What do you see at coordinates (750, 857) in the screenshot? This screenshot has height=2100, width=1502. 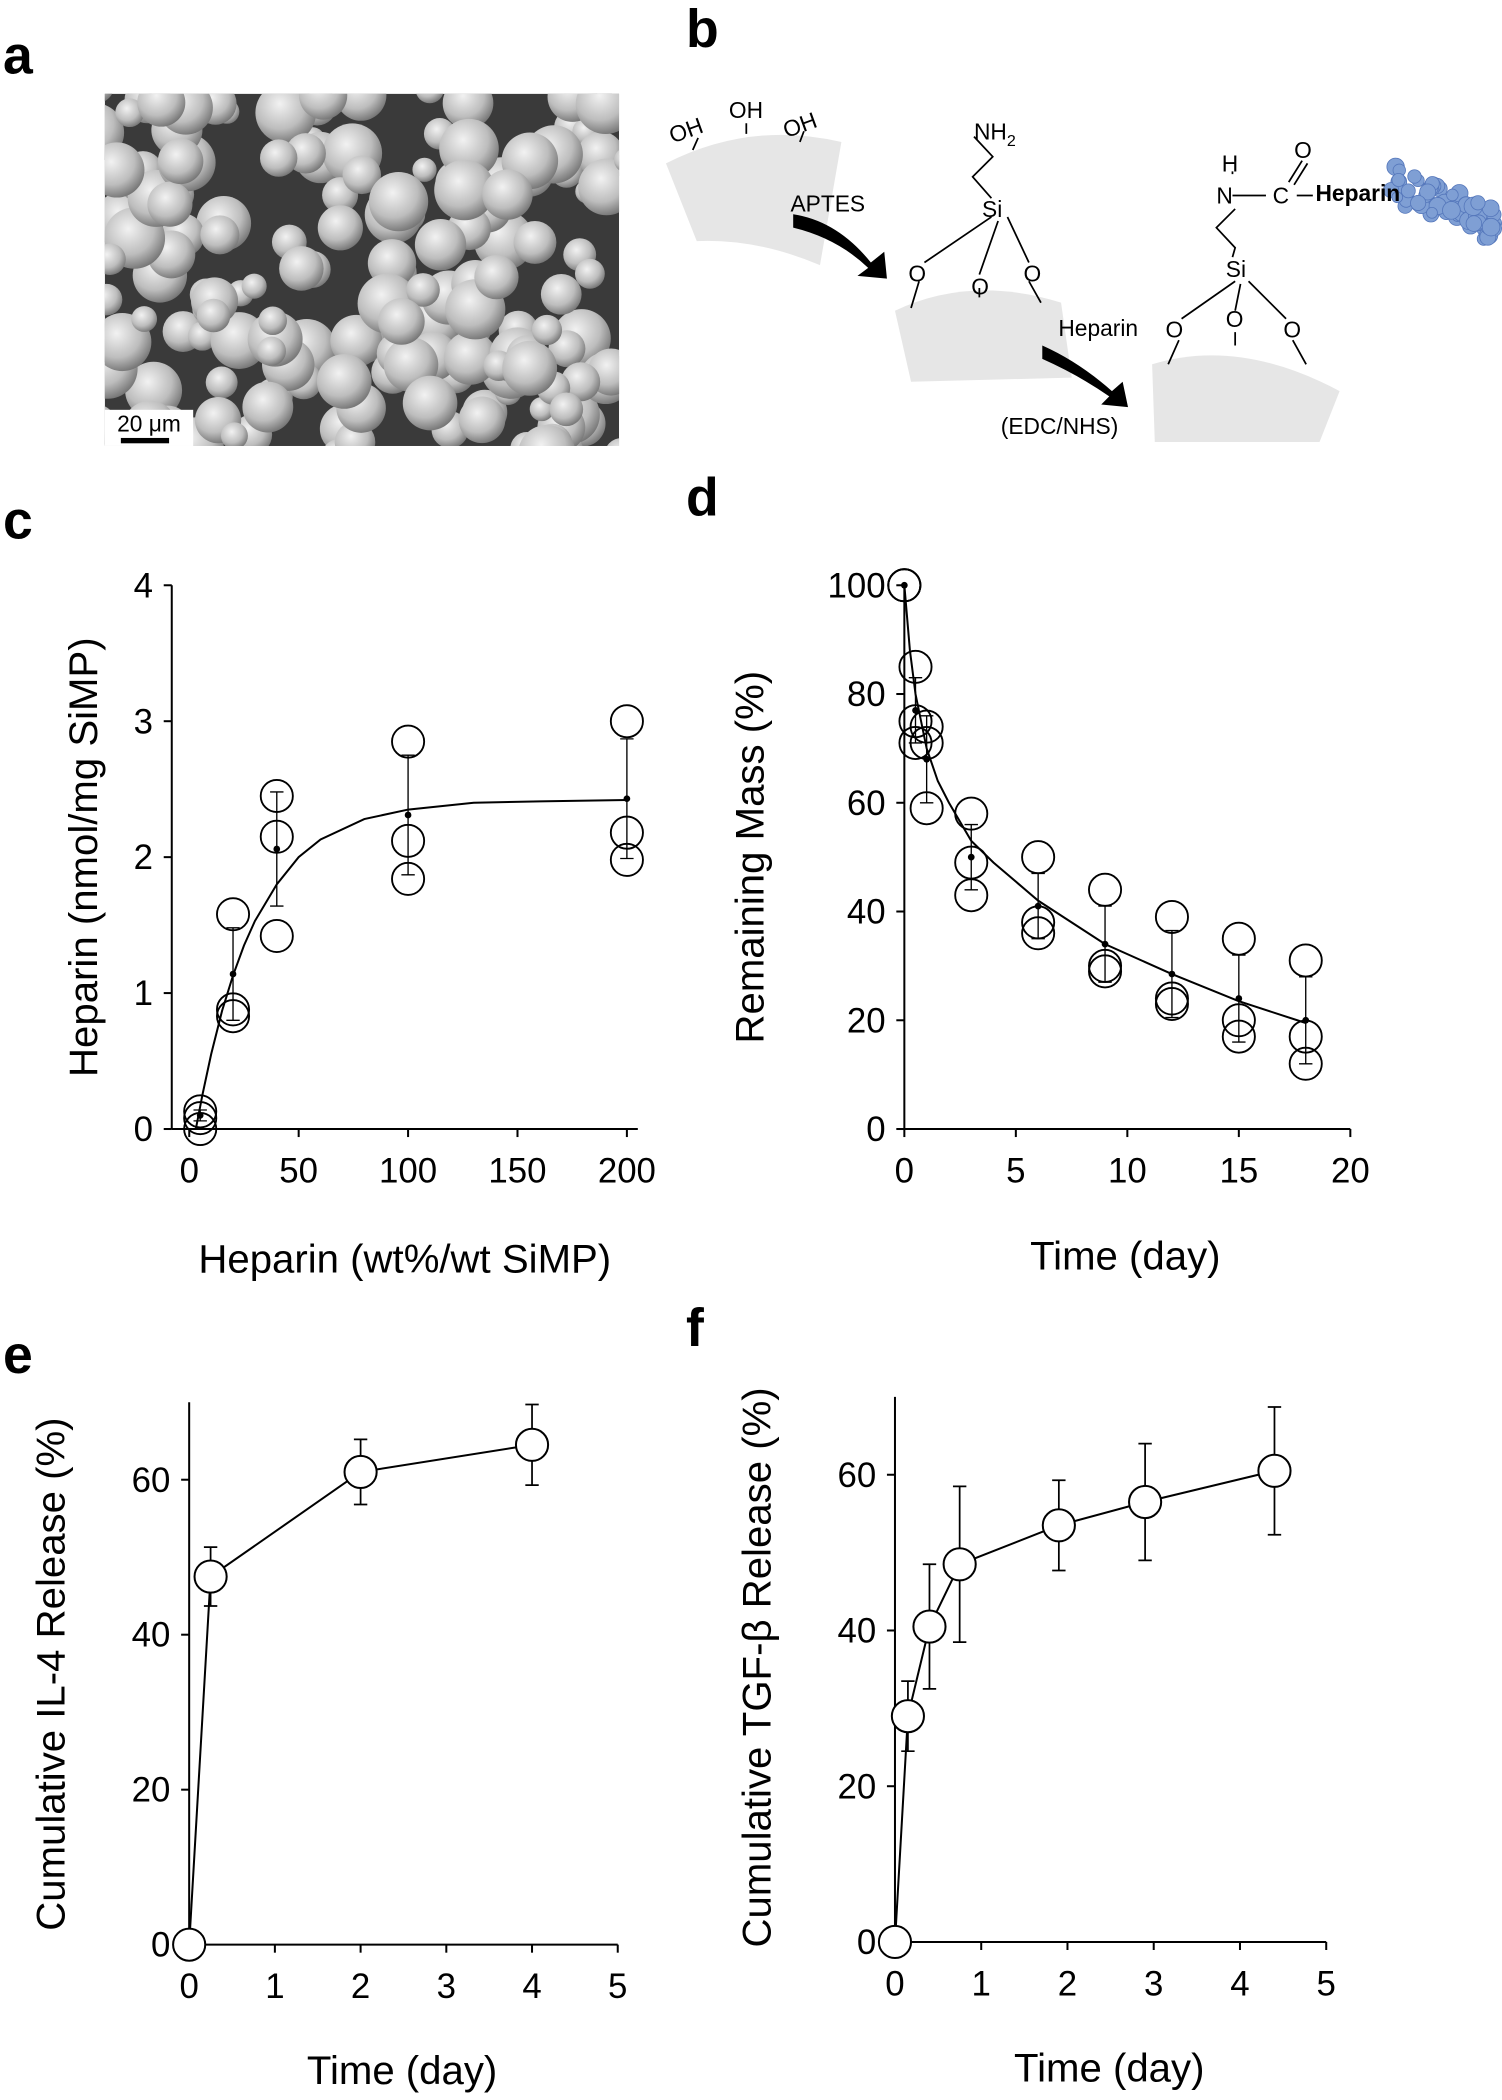 I see `y-axis-title: Remaining Mass (%)` at bounding box center [750, 857].